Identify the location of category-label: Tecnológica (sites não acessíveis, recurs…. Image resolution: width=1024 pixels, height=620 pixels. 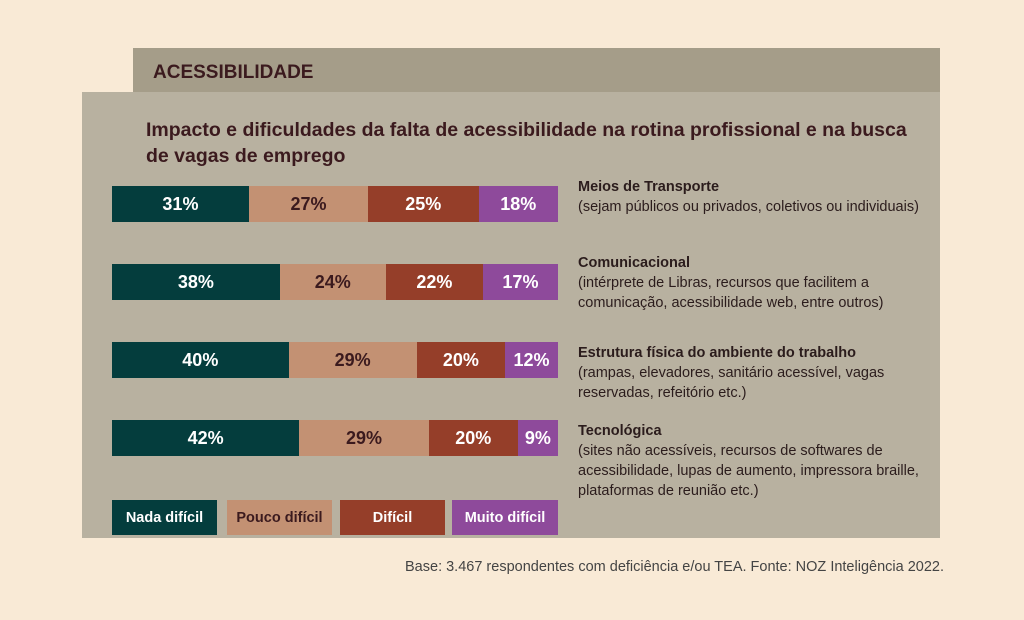
(758, 461).